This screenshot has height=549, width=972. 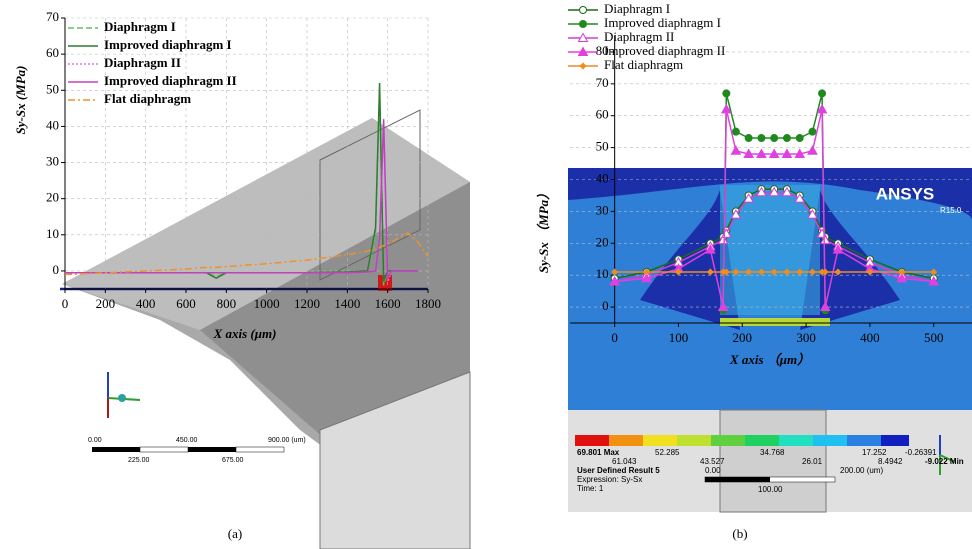 What do you see at coordinates (772, 452) in the screenshot?
I see `colorbar-label: 34.768` at bounding box center [772, 452].